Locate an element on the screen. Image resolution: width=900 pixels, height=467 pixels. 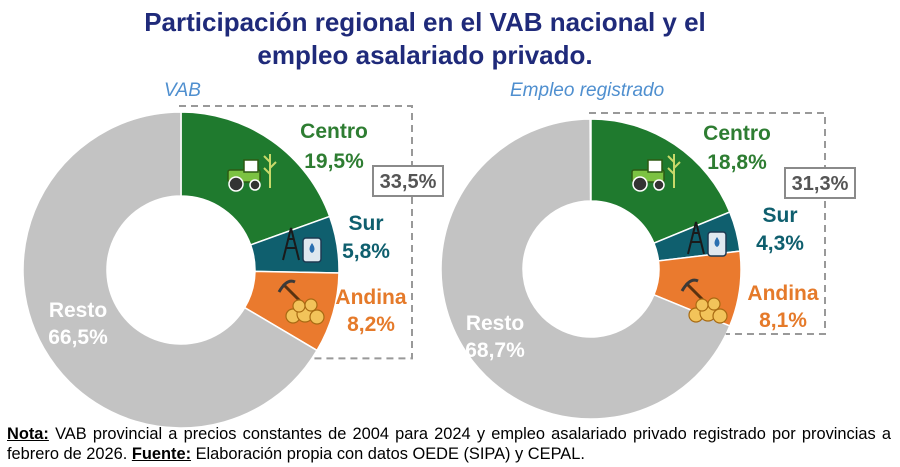
group-total-label-1: 31,3% is located at coordinates (820, 184).